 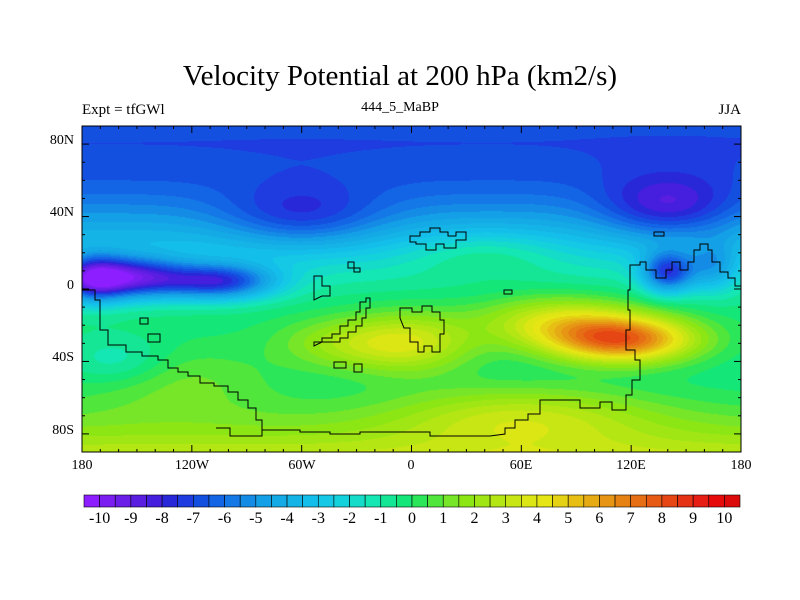 What do you see at coordinates (536, 518) in the screenshot?
I see `colorbar-label: 4` at bounding box center [536, 518].